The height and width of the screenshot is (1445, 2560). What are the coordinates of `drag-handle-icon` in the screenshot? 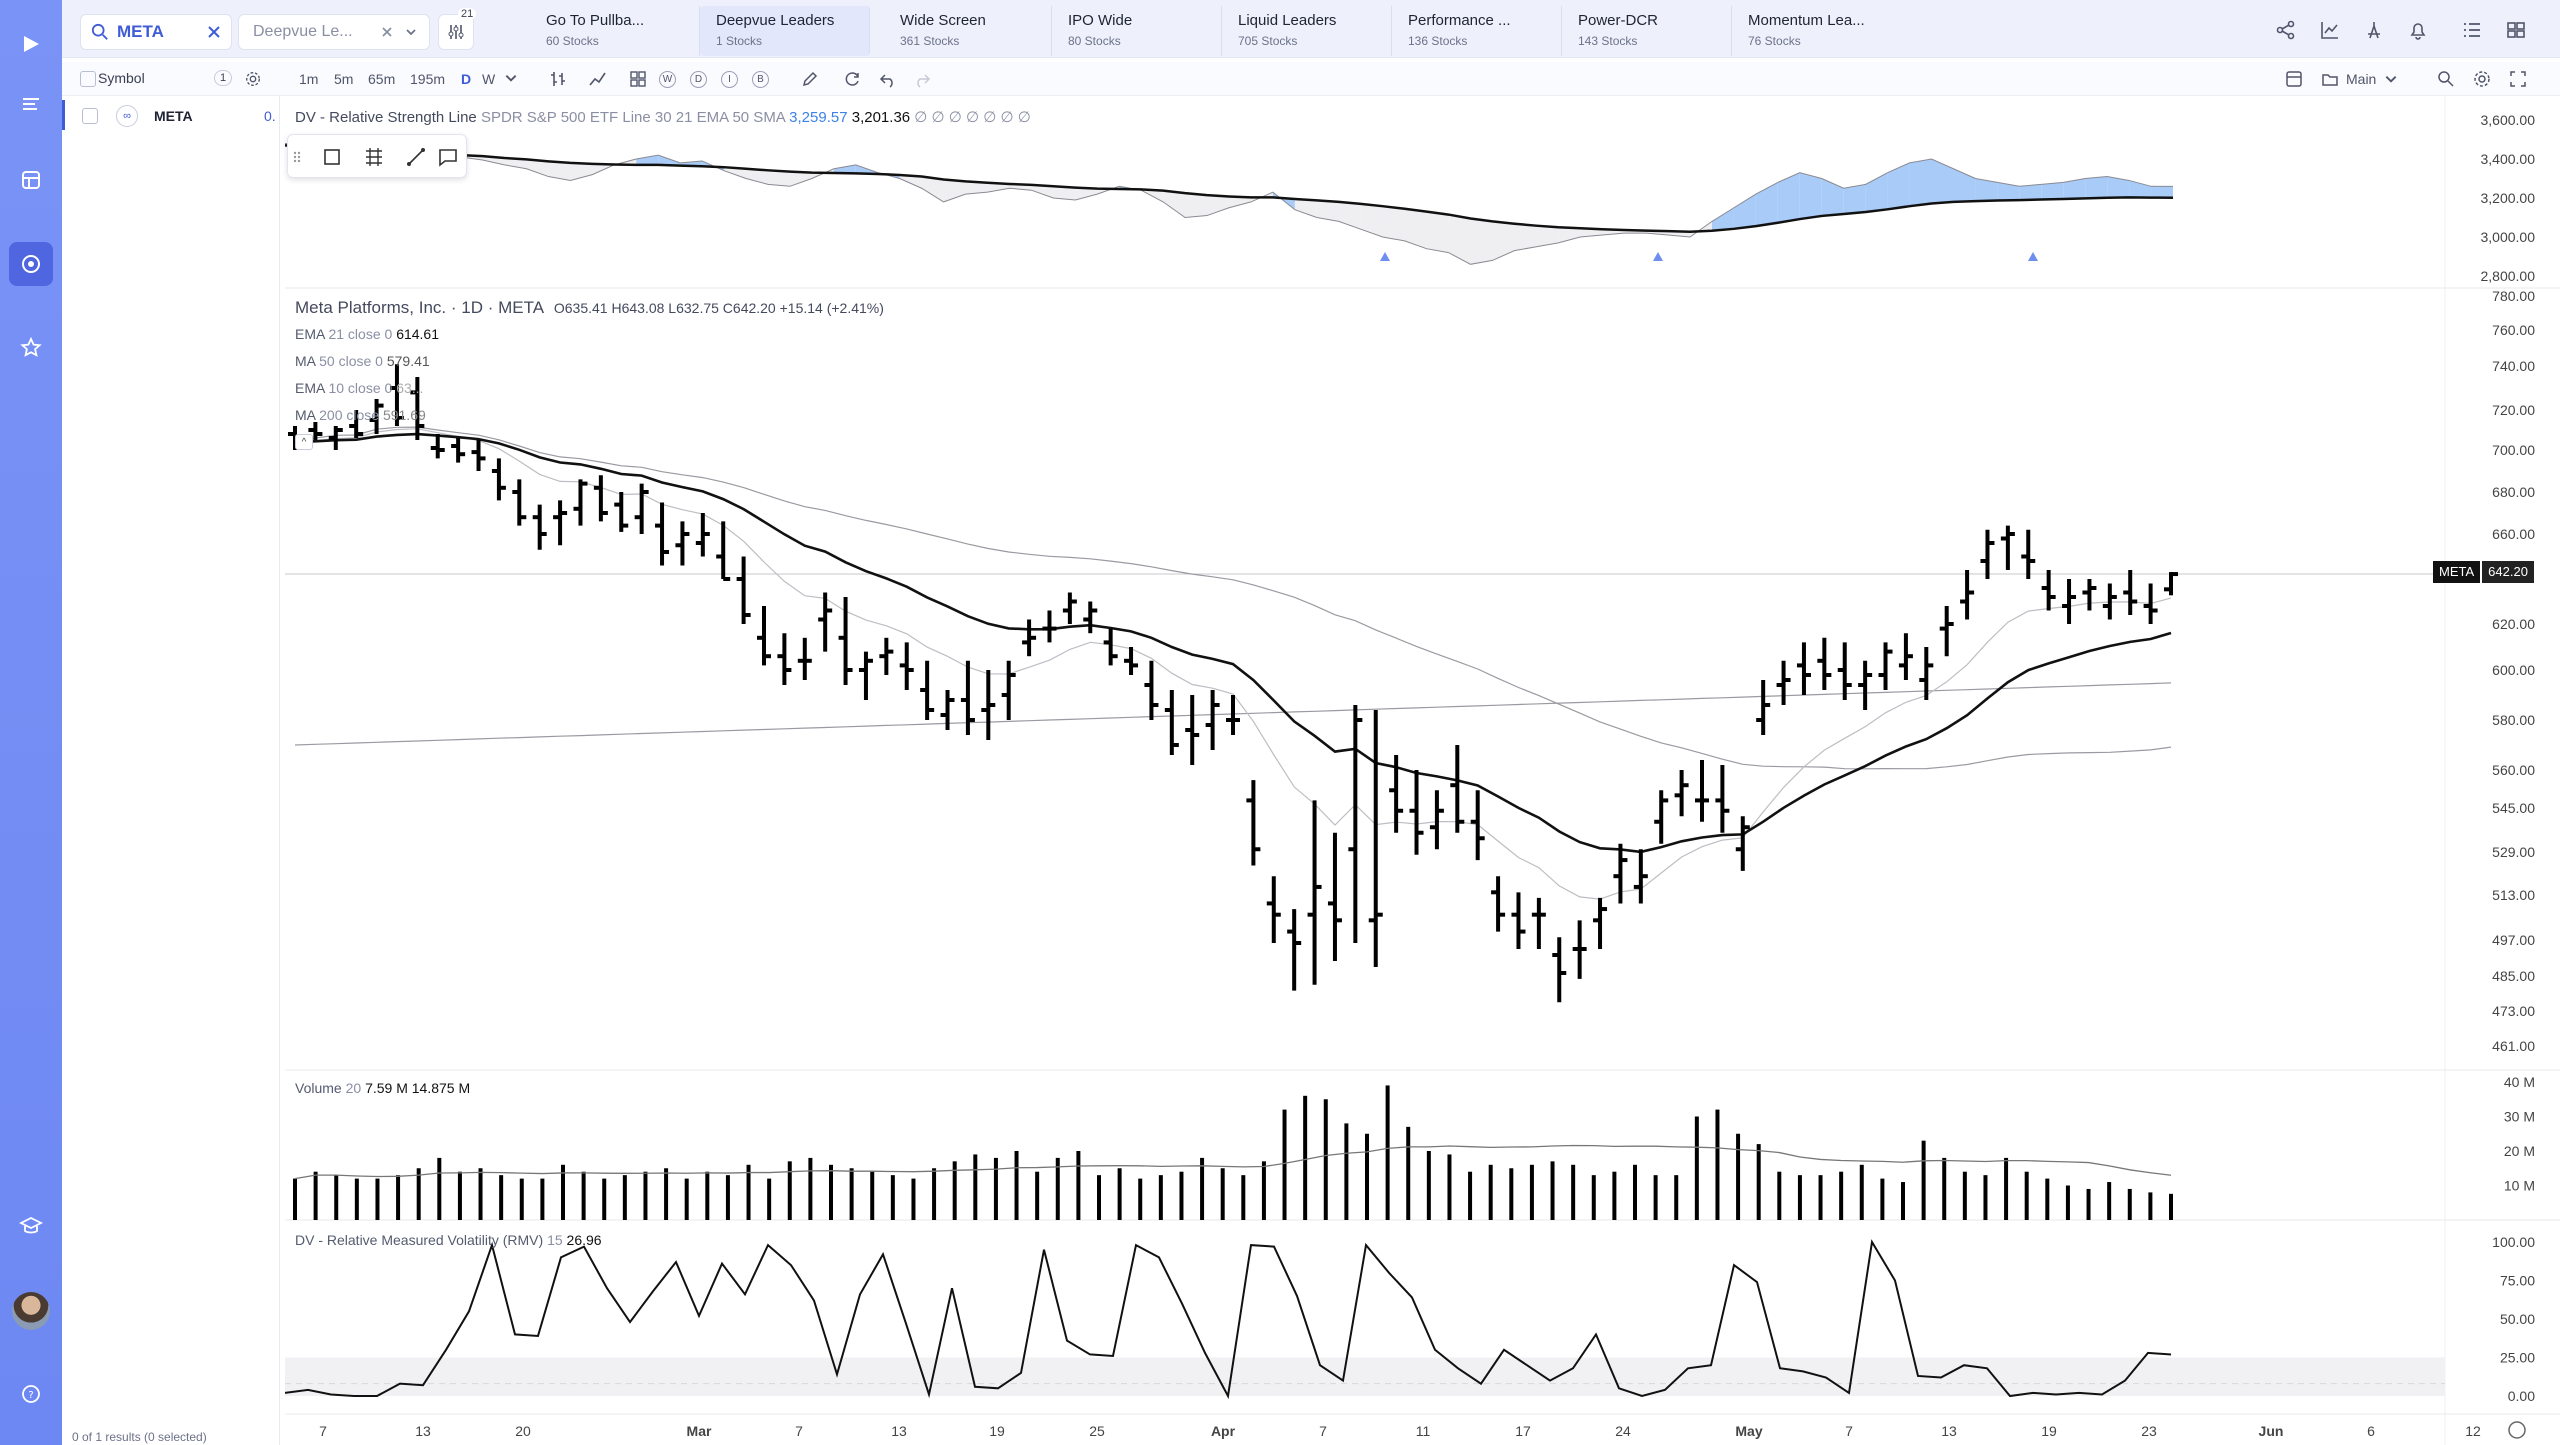 It's located at (297, 157).